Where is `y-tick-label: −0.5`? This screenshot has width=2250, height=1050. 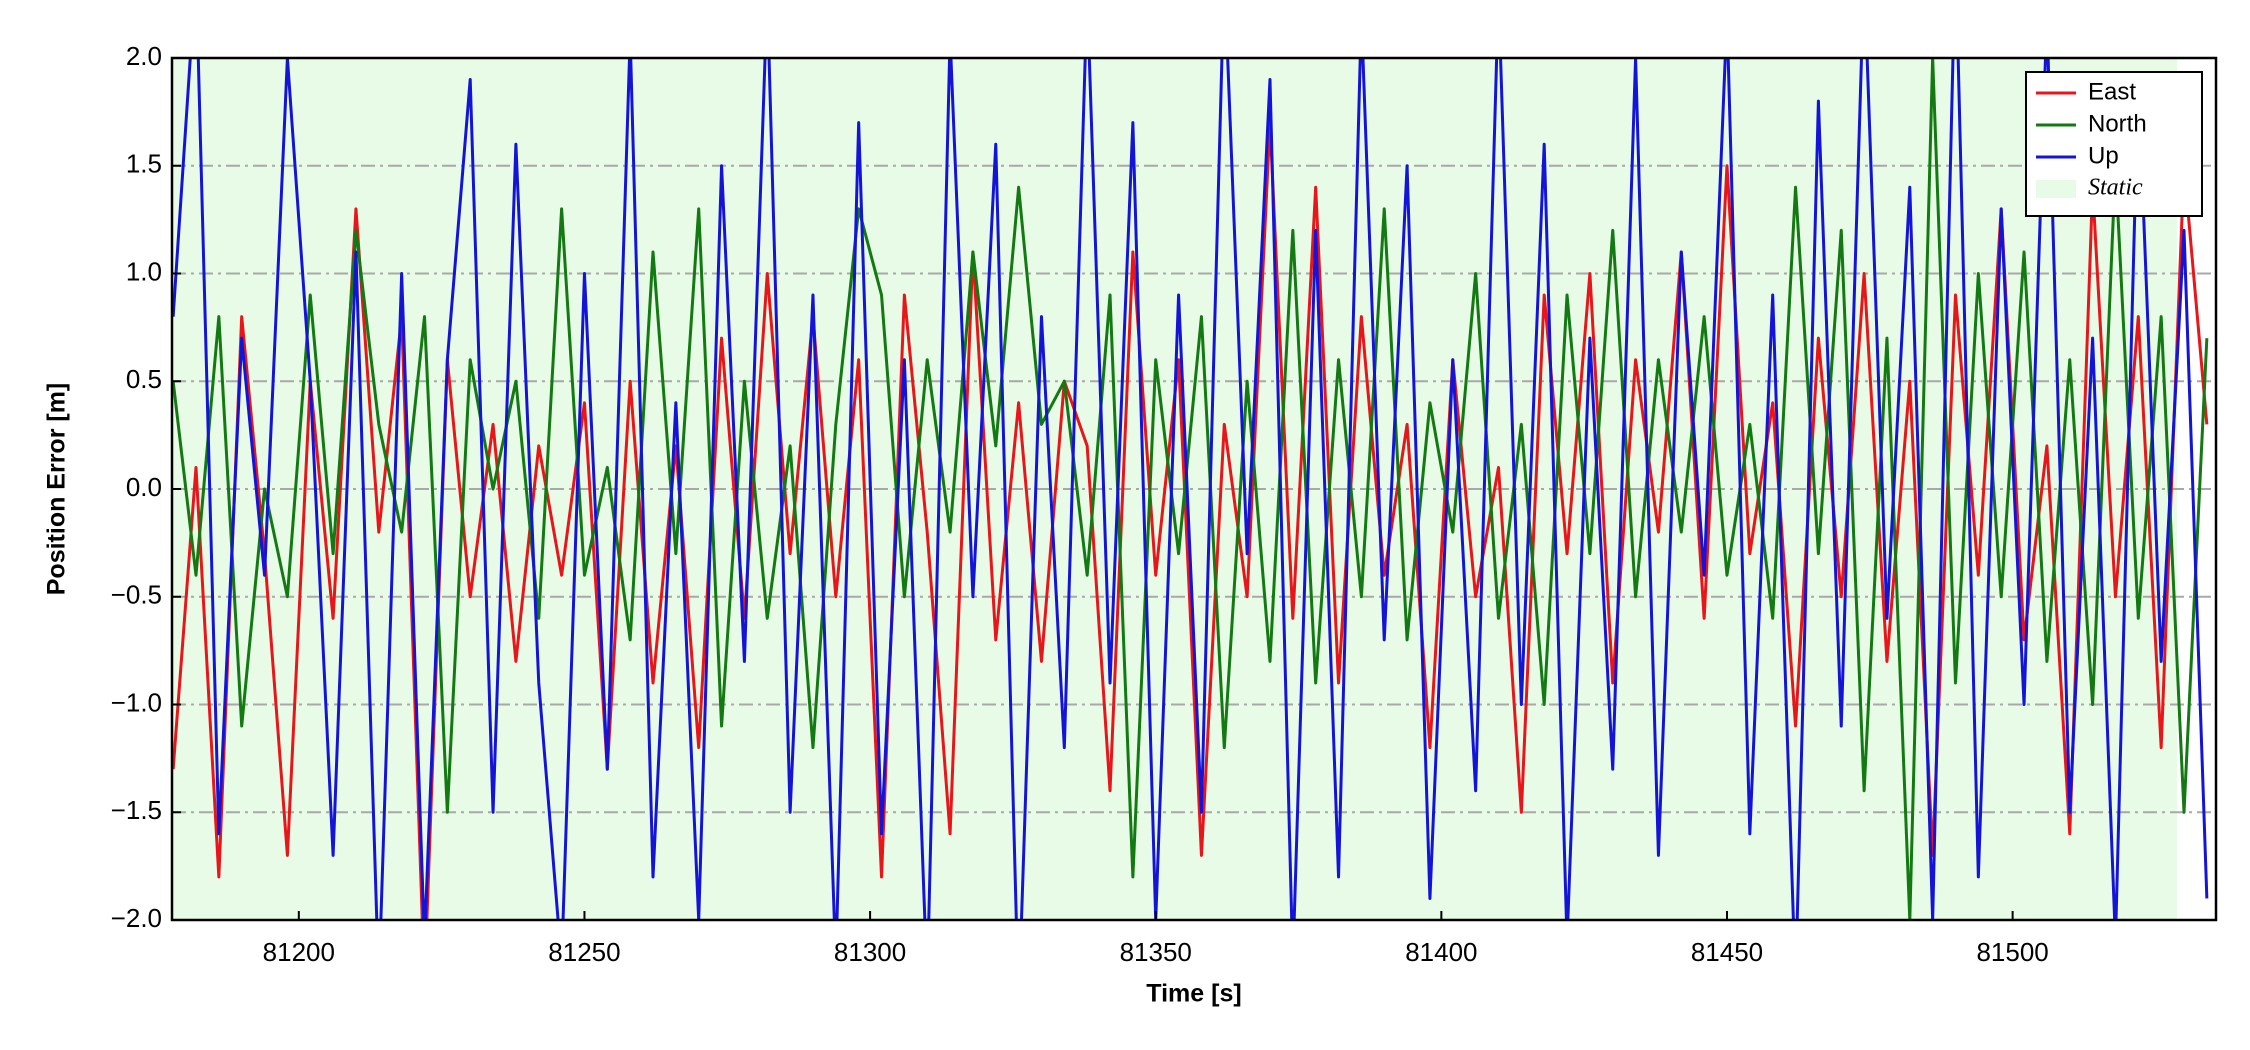 y-tick-label: −0.5 is located at coordinates (136, 595).